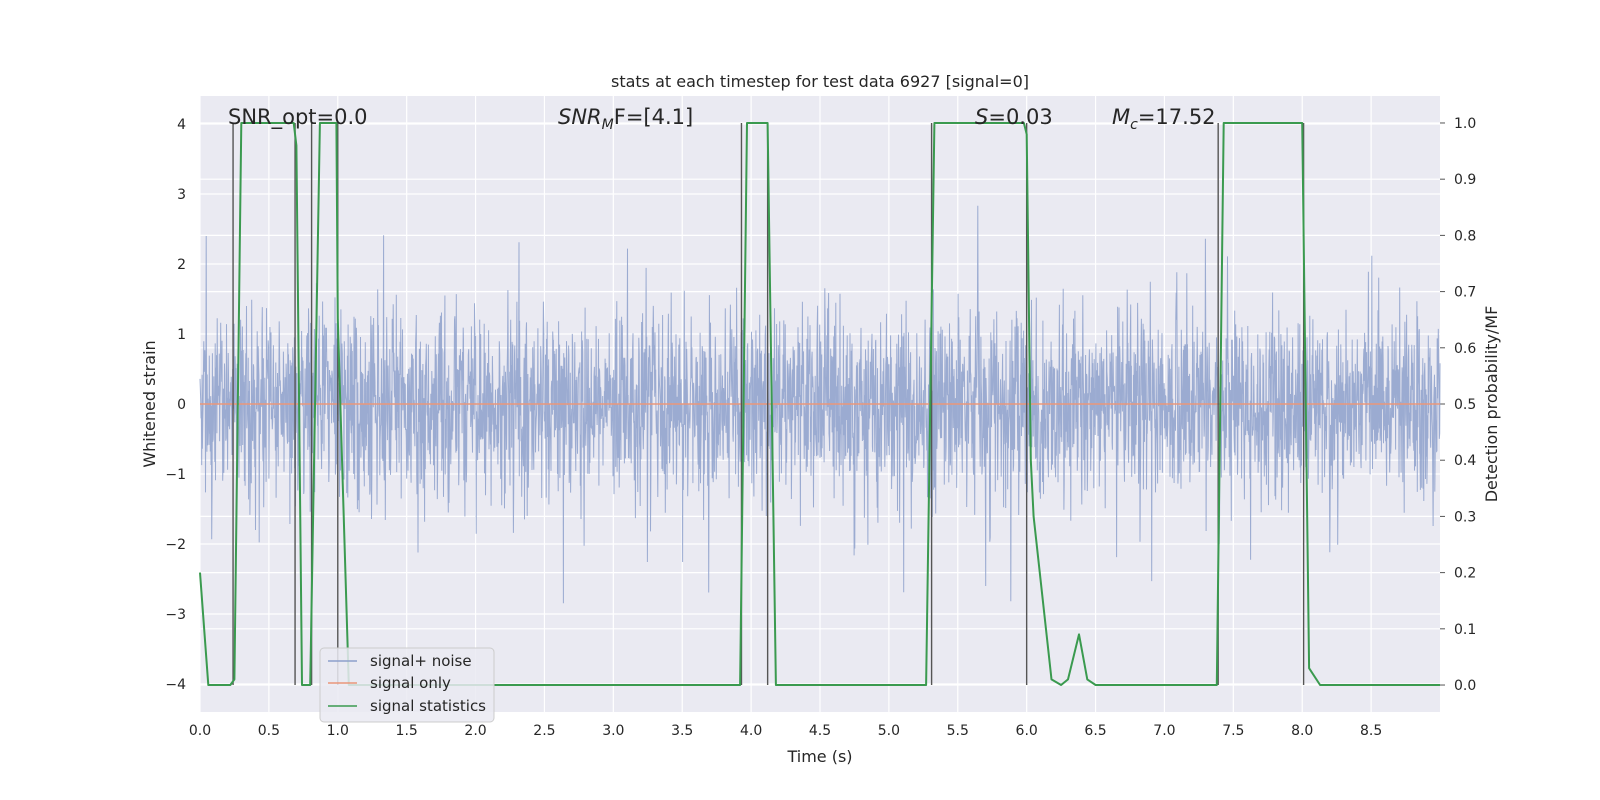 This screenshot has height=800, width=1600. I want to click on y-axis-ticks: −4 −3 −2 −1 0 1 2 3 4, so click(175, 405).